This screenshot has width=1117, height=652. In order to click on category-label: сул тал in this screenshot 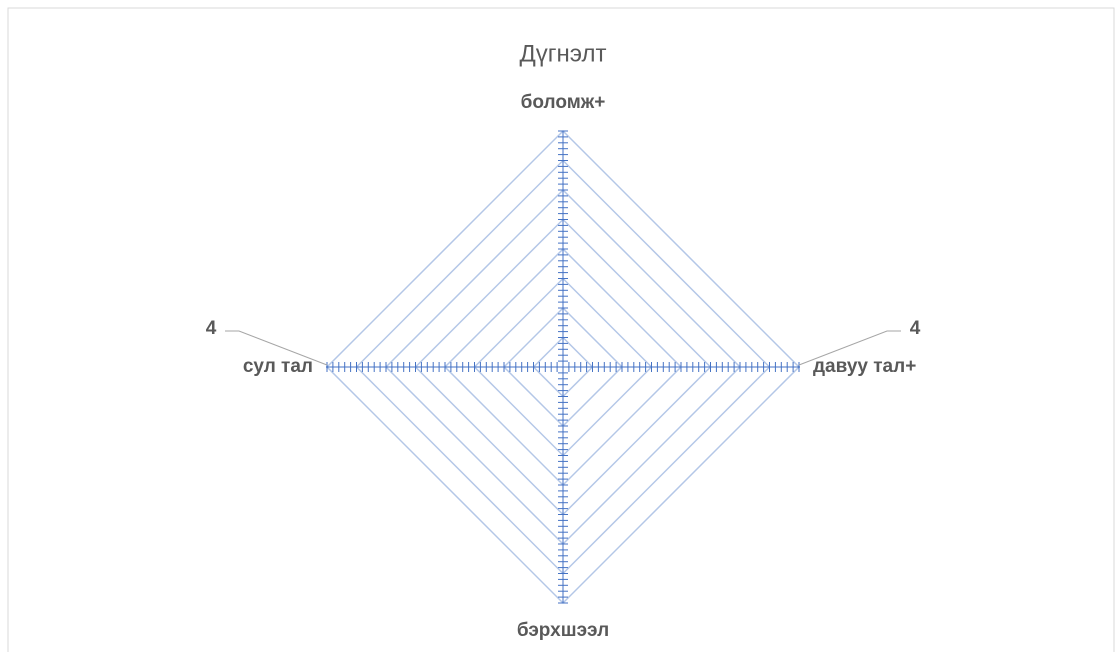, I will do `click(278, 366)`.